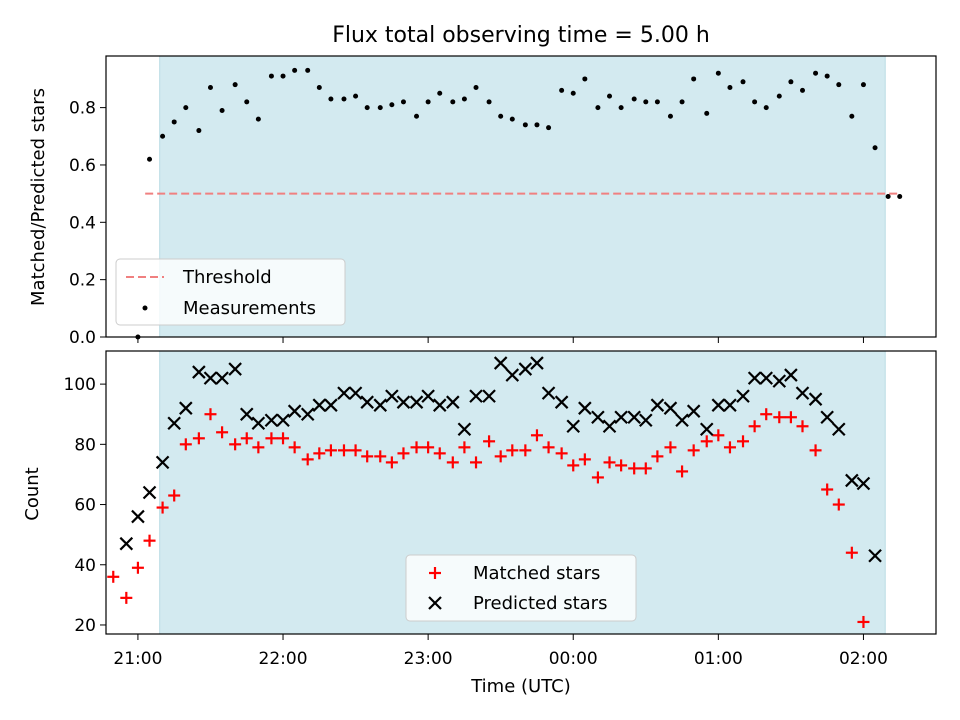  What do you see at coordinates (521, 588) in the screenshot?
I see `count-legend-box` at bounding box center [521, 588].